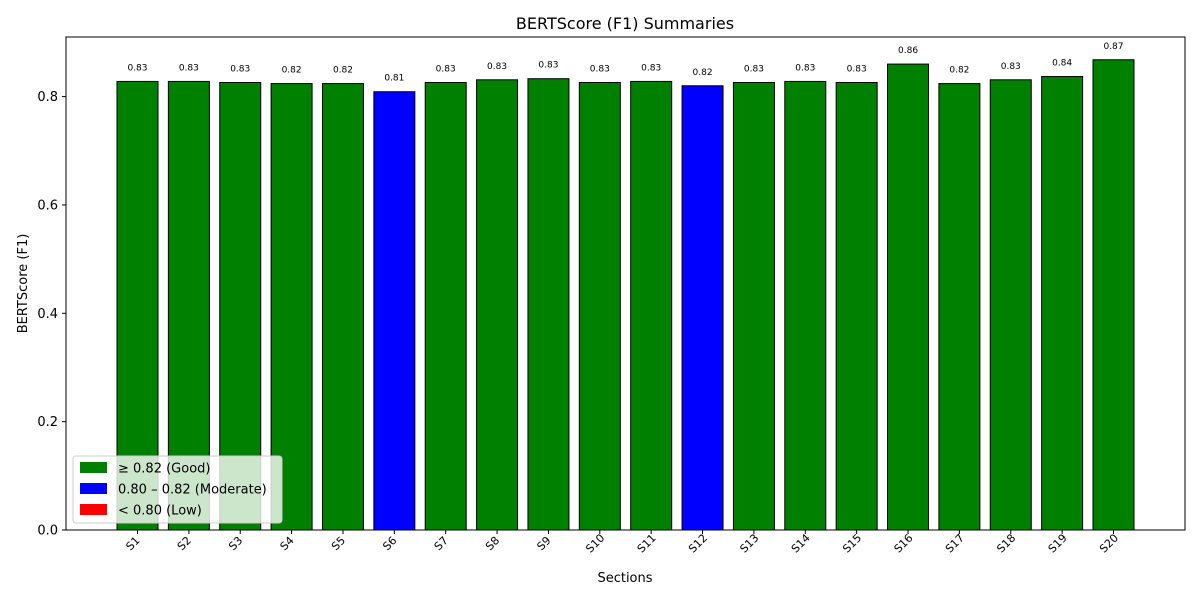  What do you see at coordinates (287, 543) in the screenshot?
I see `x-tick-label-s4: S4` at bounding box center [287, 543].